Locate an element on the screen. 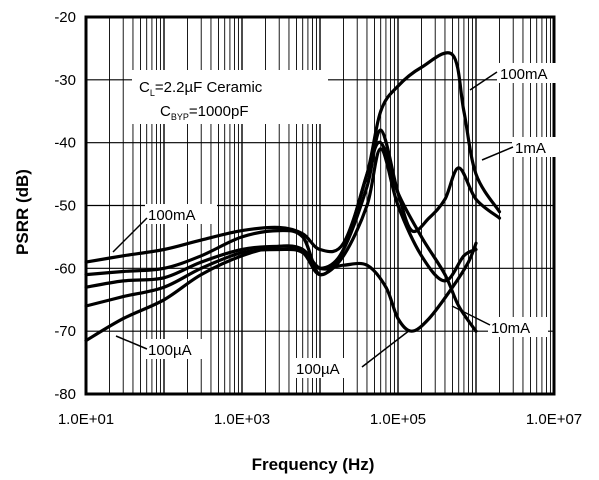 The width and height of the screenshot is (599, 480). series-label-100uA-bottom: 100µA is located at coordinates (318, 369).